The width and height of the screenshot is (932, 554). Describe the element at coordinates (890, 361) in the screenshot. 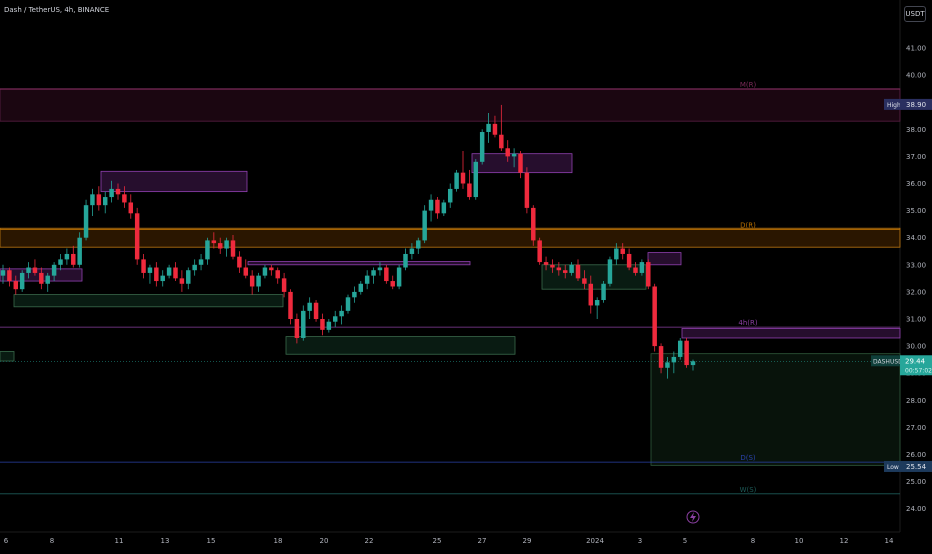

I see `symbol-badge-label: DASHUSDT` at that location.